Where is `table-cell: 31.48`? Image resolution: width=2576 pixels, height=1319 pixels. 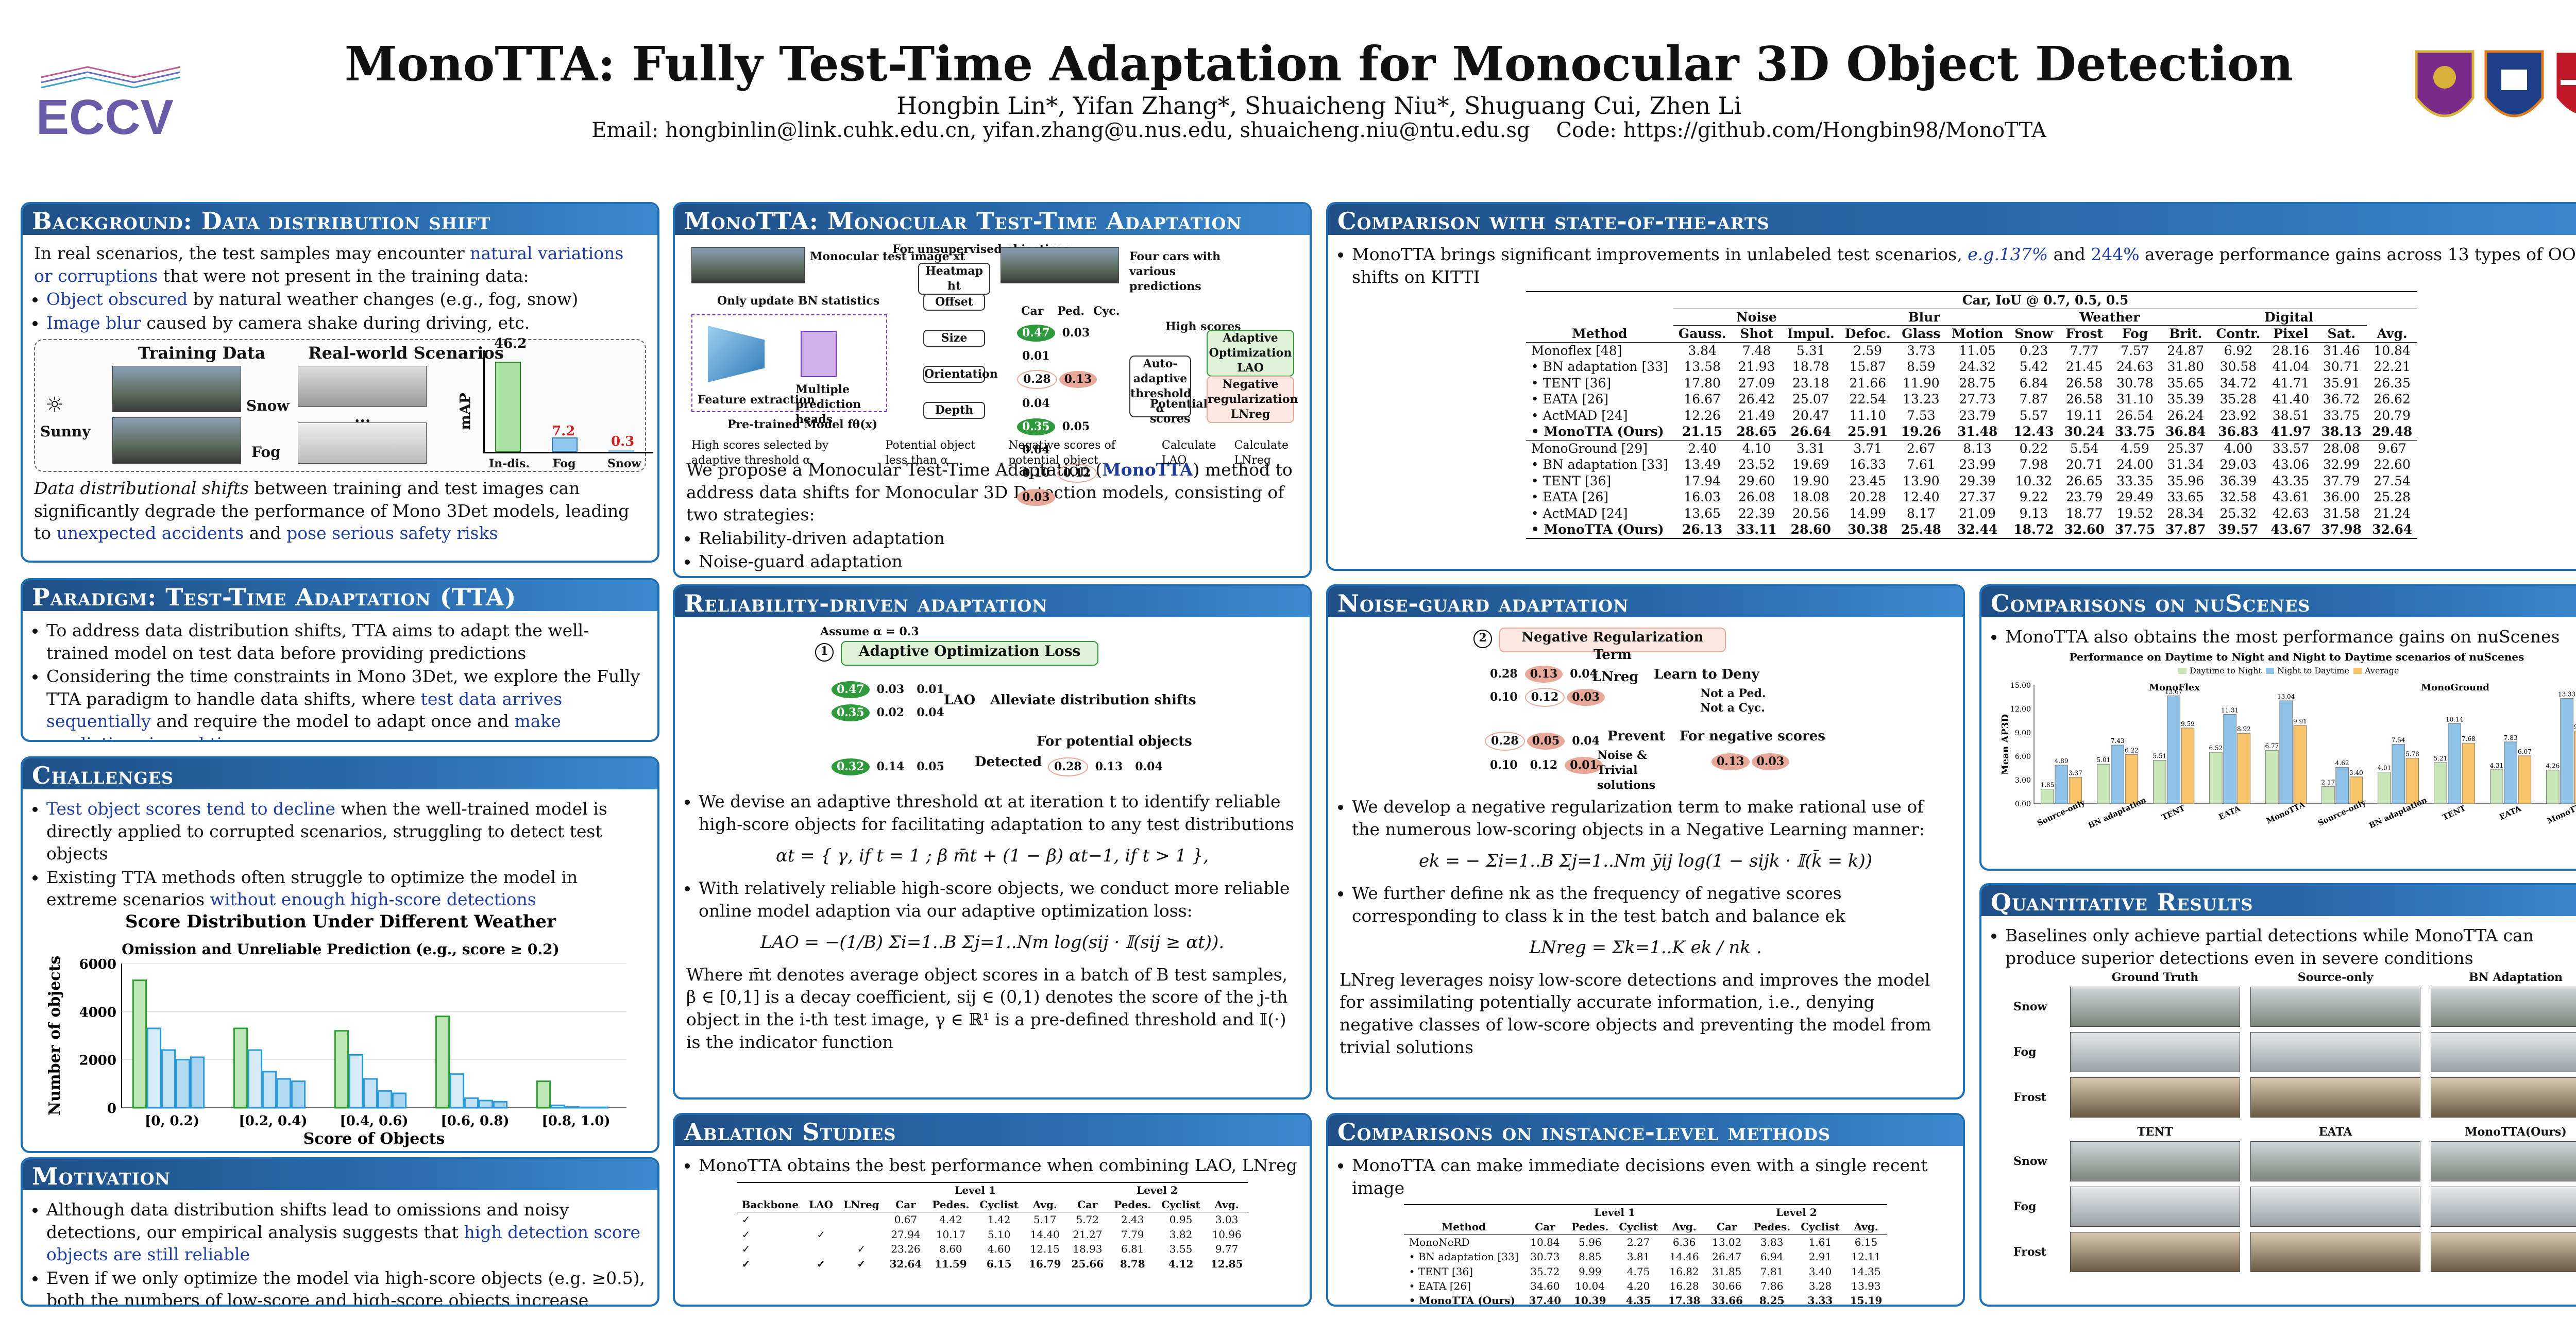
table-cell: 31.48 is located at coordinates (1977, 431).